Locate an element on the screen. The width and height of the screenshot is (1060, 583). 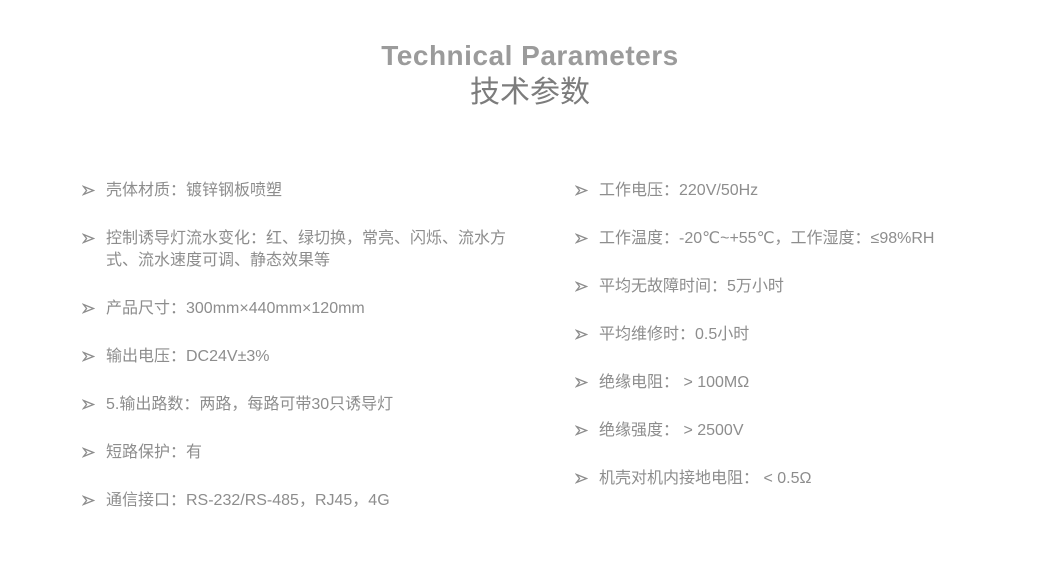
spec-item-mtbf: 平均无故障时间：5万小时 is located at coordinates (797, 287).